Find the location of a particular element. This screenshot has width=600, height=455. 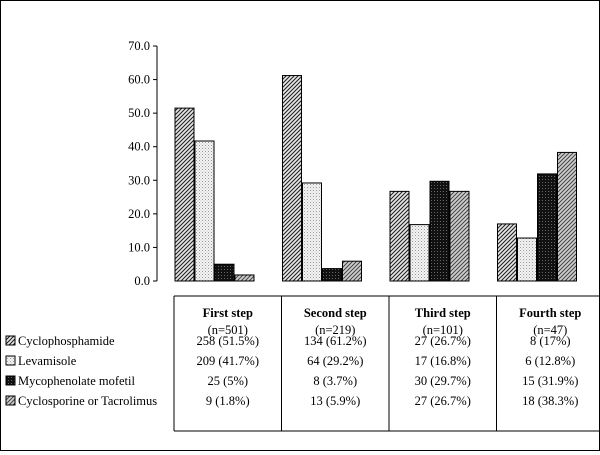

legend-label: Cyclosporine or Tacrolimus is located at coordinates (87, 401).